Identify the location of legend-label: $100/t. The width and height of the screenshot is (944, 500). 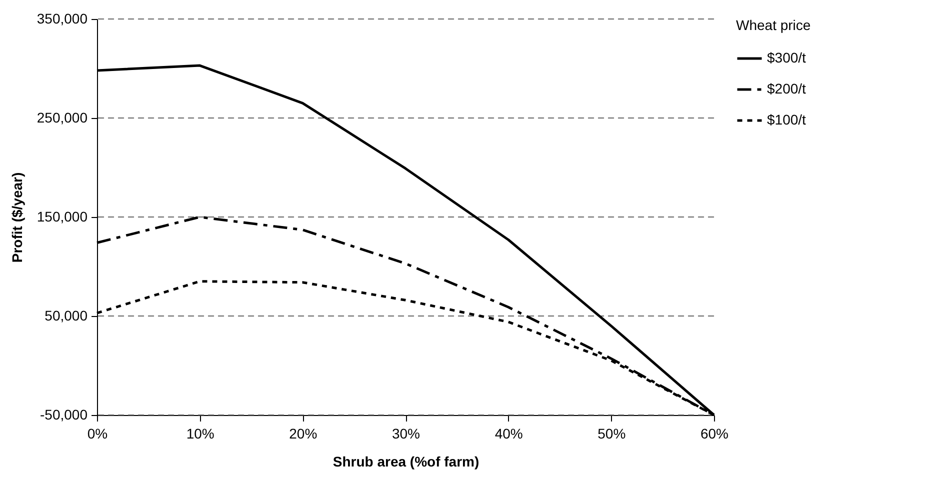
(786, 120).